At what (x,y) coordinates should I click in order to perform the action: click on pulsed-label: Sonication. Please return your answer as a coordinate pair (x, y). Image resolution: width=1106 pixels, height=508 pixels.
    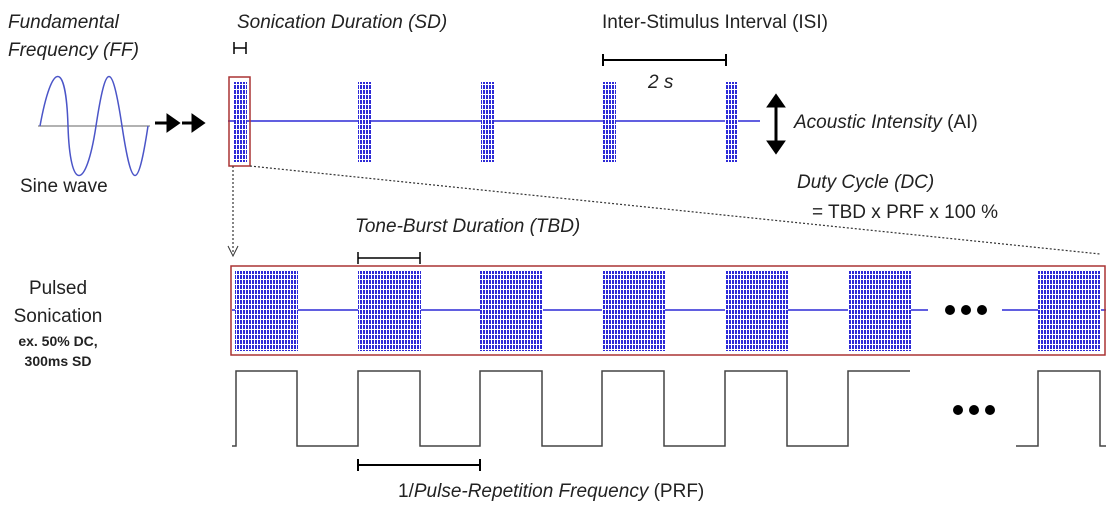
    Looking at the image, I should click on (58, 316).